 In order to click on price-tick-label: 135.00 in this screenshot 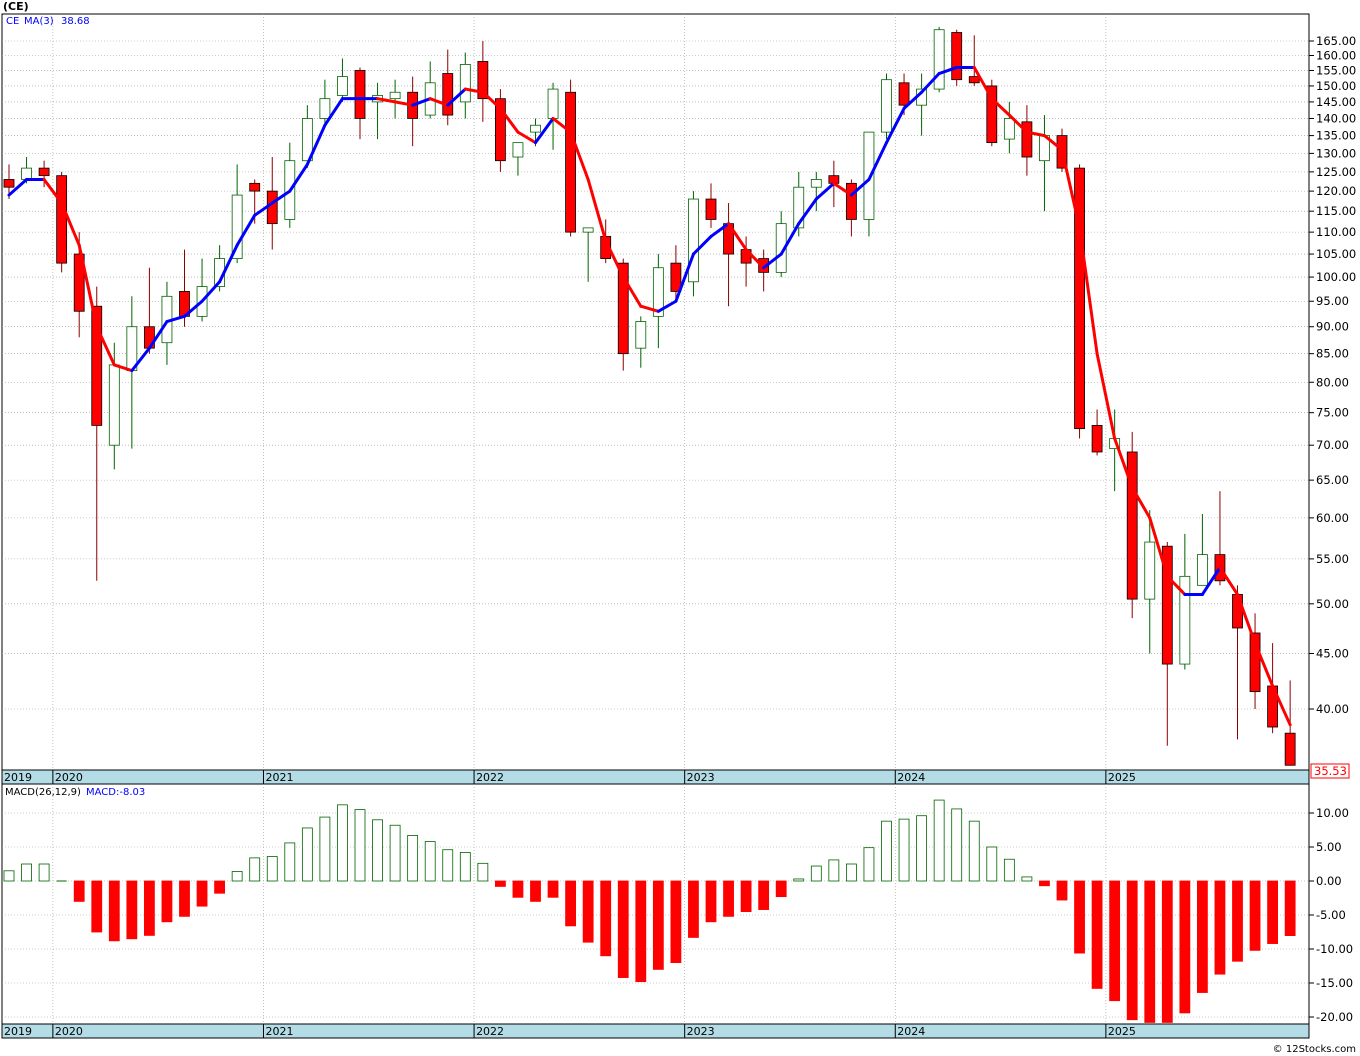, I will do `click(1336, 136)`.